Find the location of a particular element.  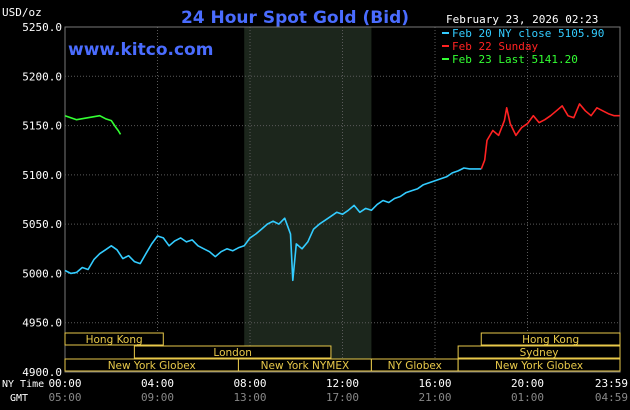

x-tick-label-ny: 16:00 is located at coordinates (434, 383).